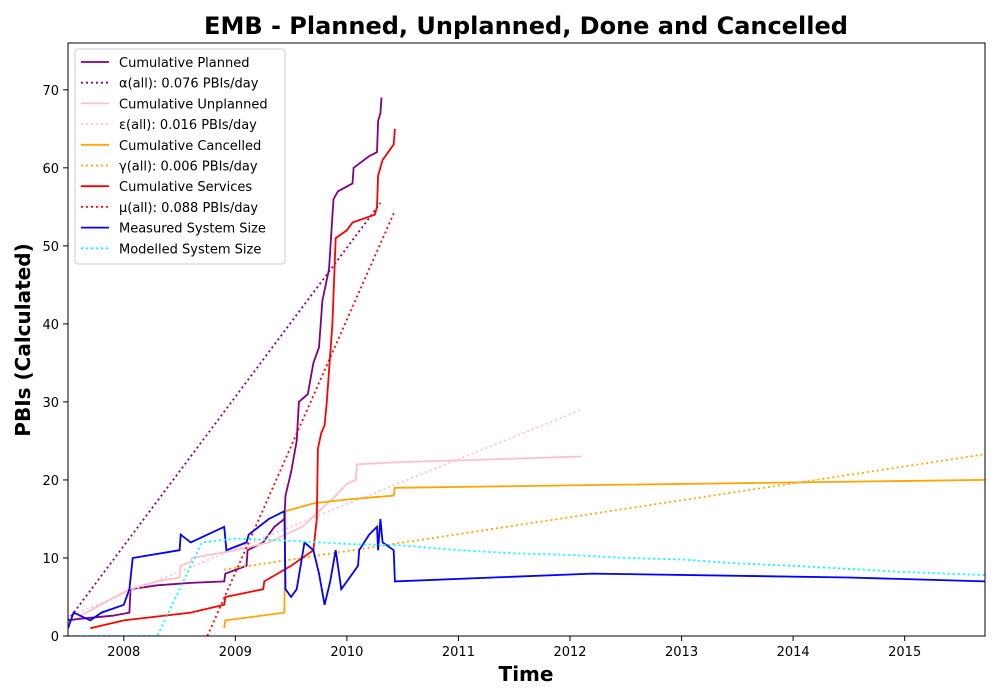  I want to click on legend-entry: Cumulative Unplanned, so click(193, 104).